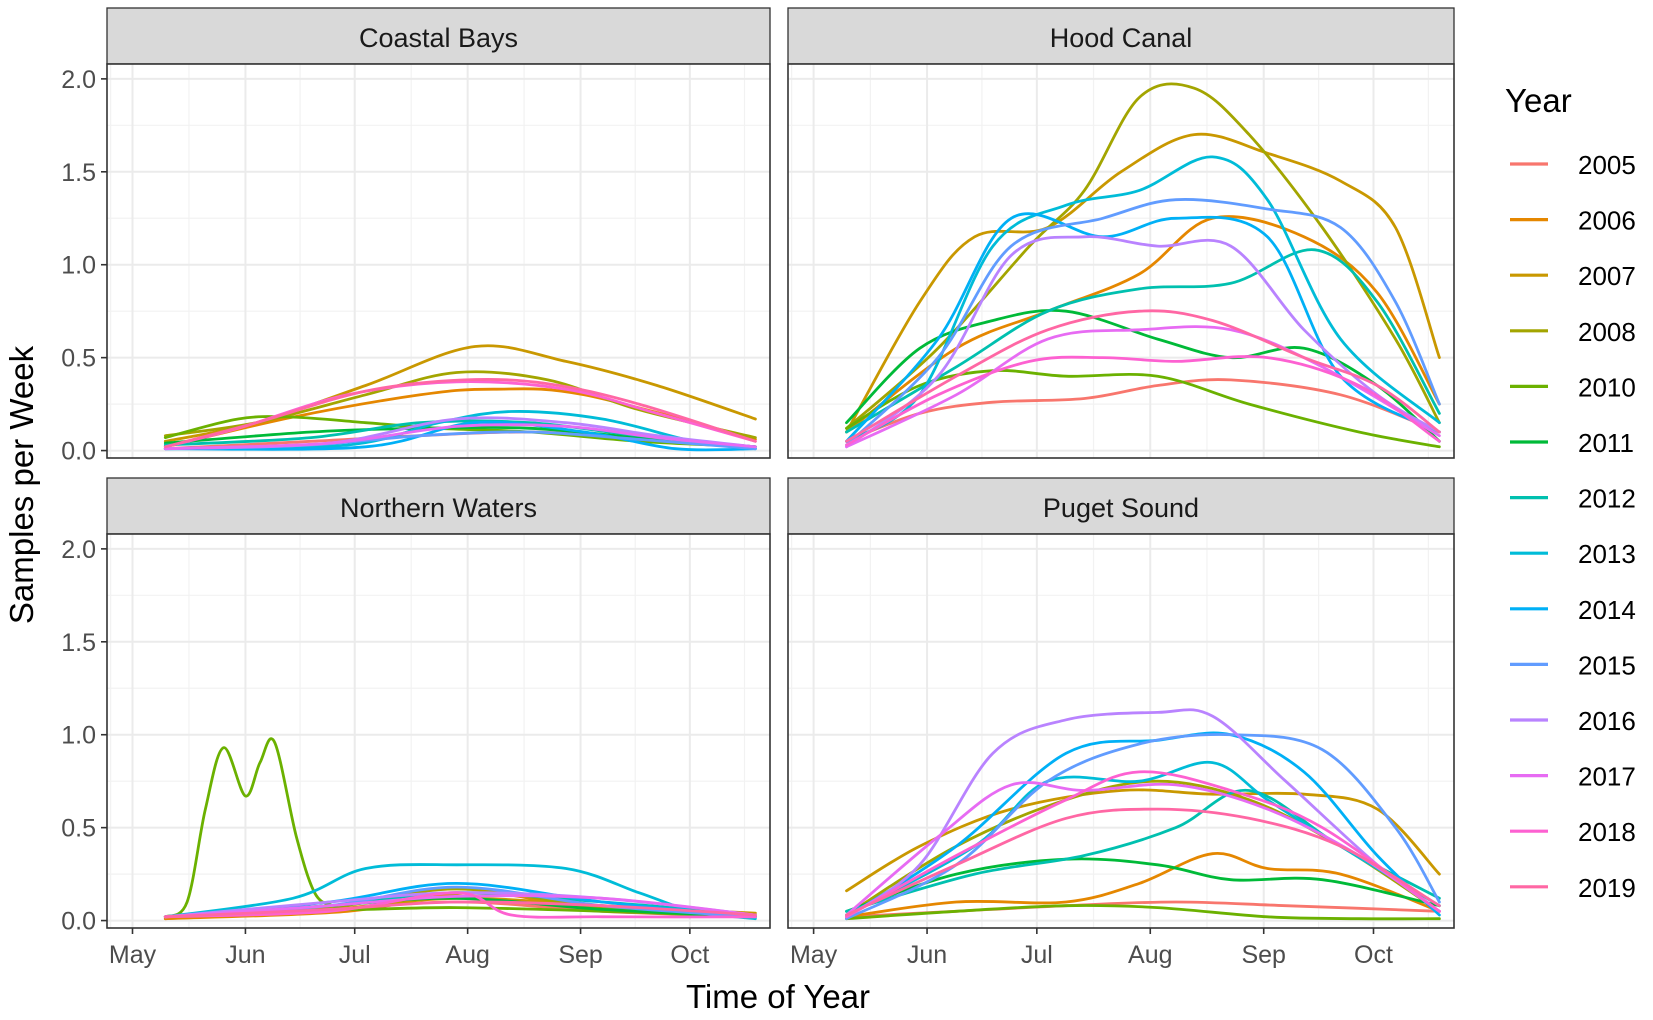  What do you see at coordinates (1607, 721) in the screenshot?
I see `legend-label: 2016` at bounding box center [1607, 721].